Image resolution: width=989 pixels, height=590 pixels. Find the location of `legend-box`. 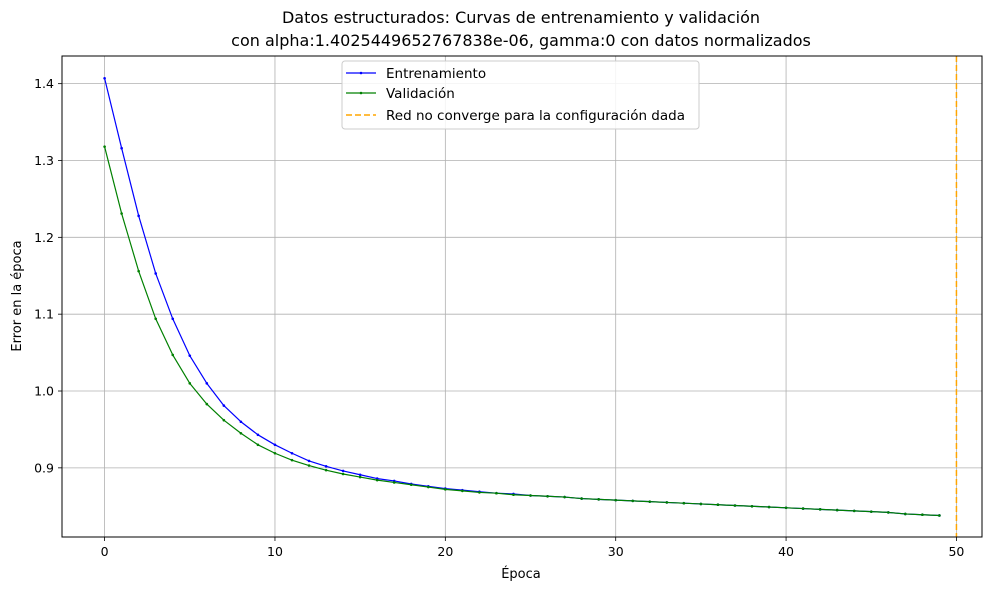

legend-box is located at coordinates (520, 95).